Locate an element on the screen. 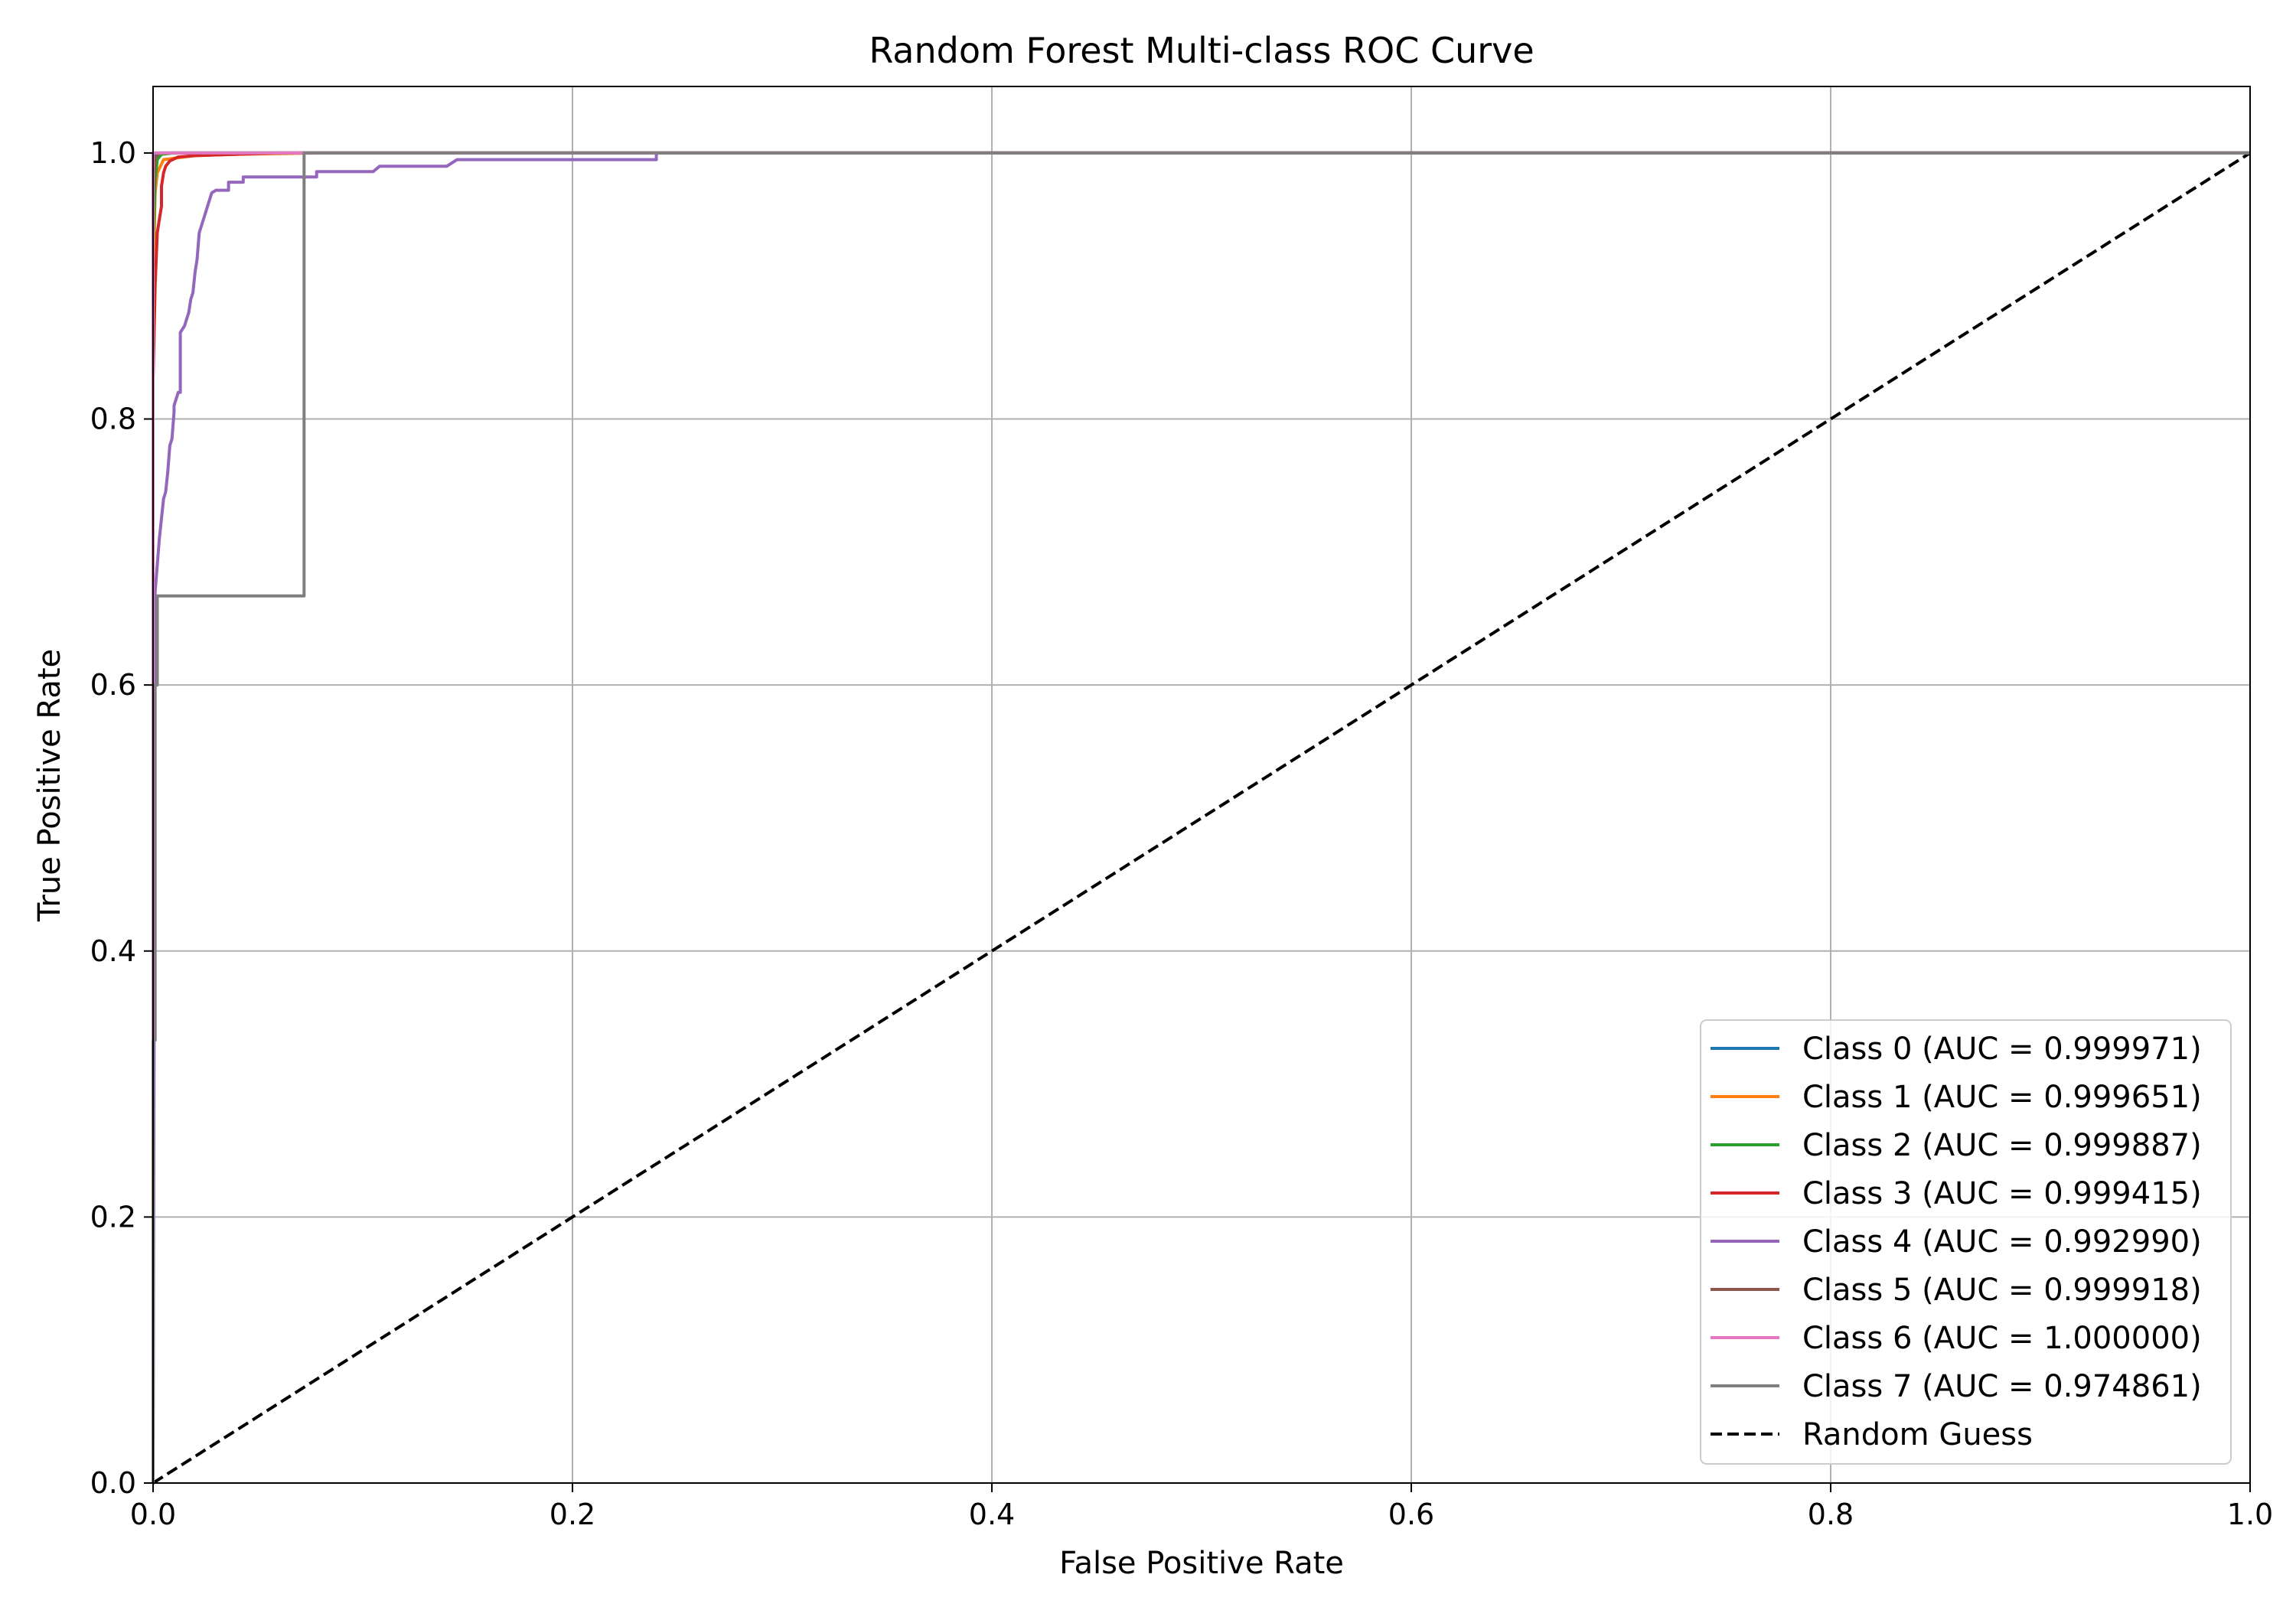  legend-label-0: Class 0 (AUC = 0.999971) is located at coordinates (2002, 1049).